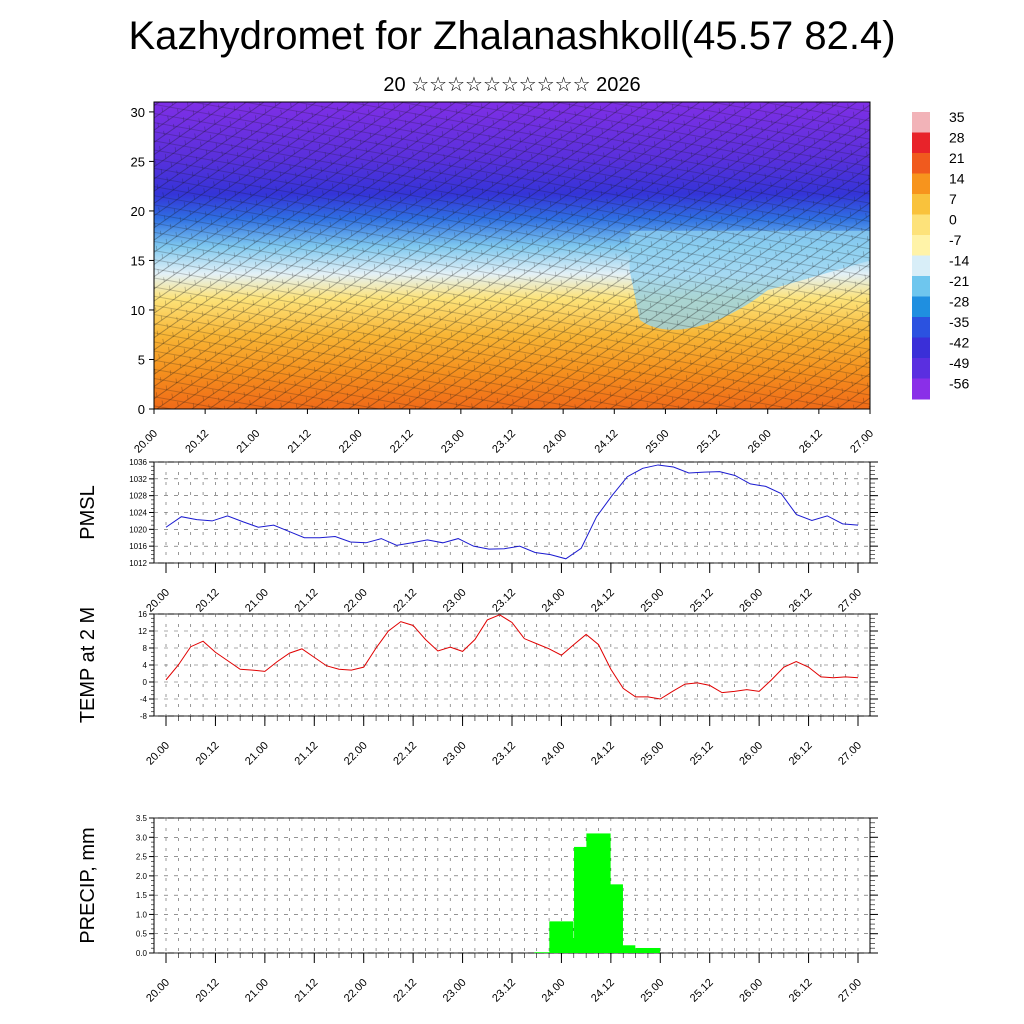 Image resolution: width=1024 pixels, height=1024 pixels. I want to click on section-xtick-label: 25.12, so click(709, 442).